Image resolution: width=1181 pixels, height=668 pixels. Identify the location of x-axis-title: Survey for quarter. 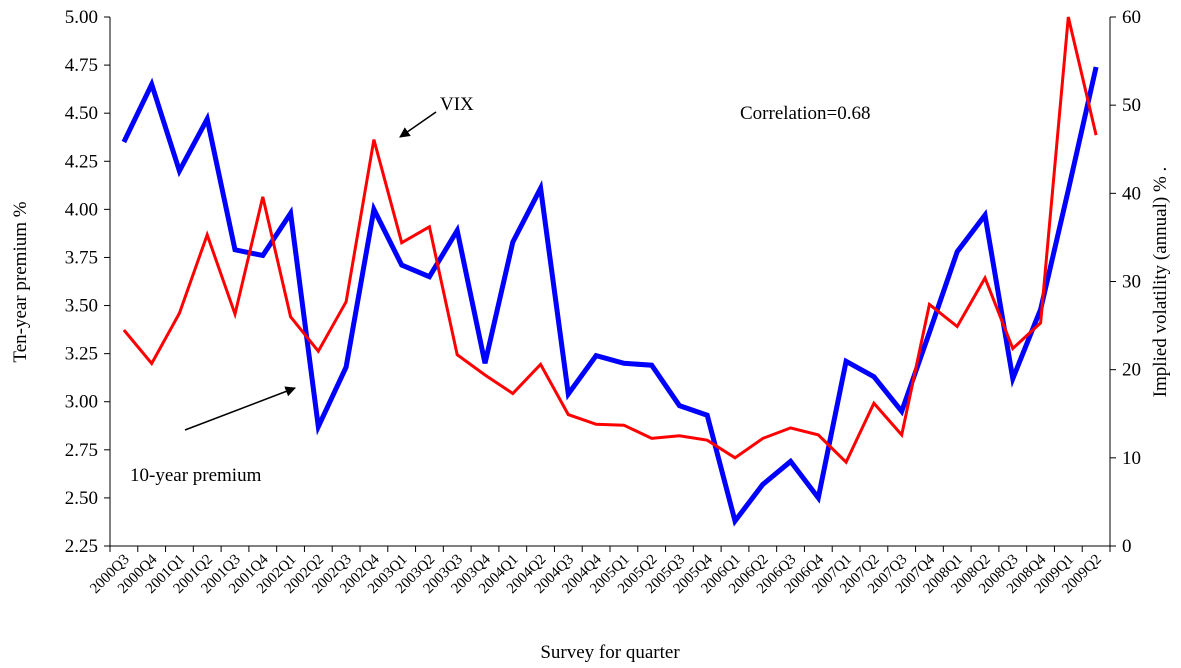
(610, 652).